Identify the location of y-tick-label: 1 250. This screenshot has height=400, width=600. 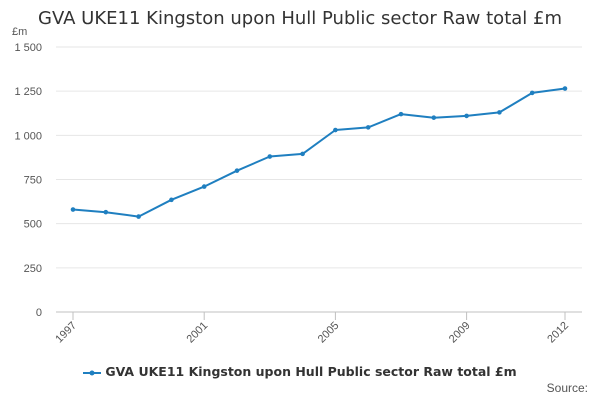
(28, 92).